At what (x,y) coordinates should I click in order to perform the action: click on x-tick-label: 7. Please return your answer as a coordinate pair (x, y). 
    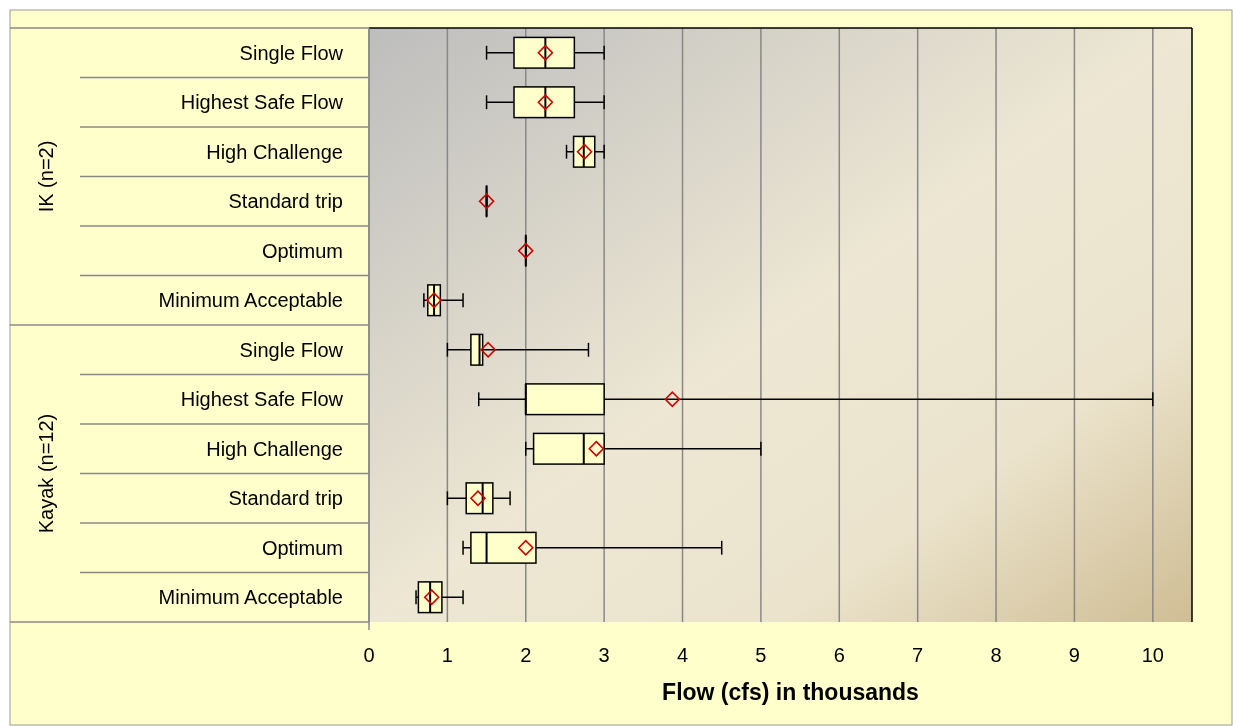
    Looking at the image, I should click on (918, 655).